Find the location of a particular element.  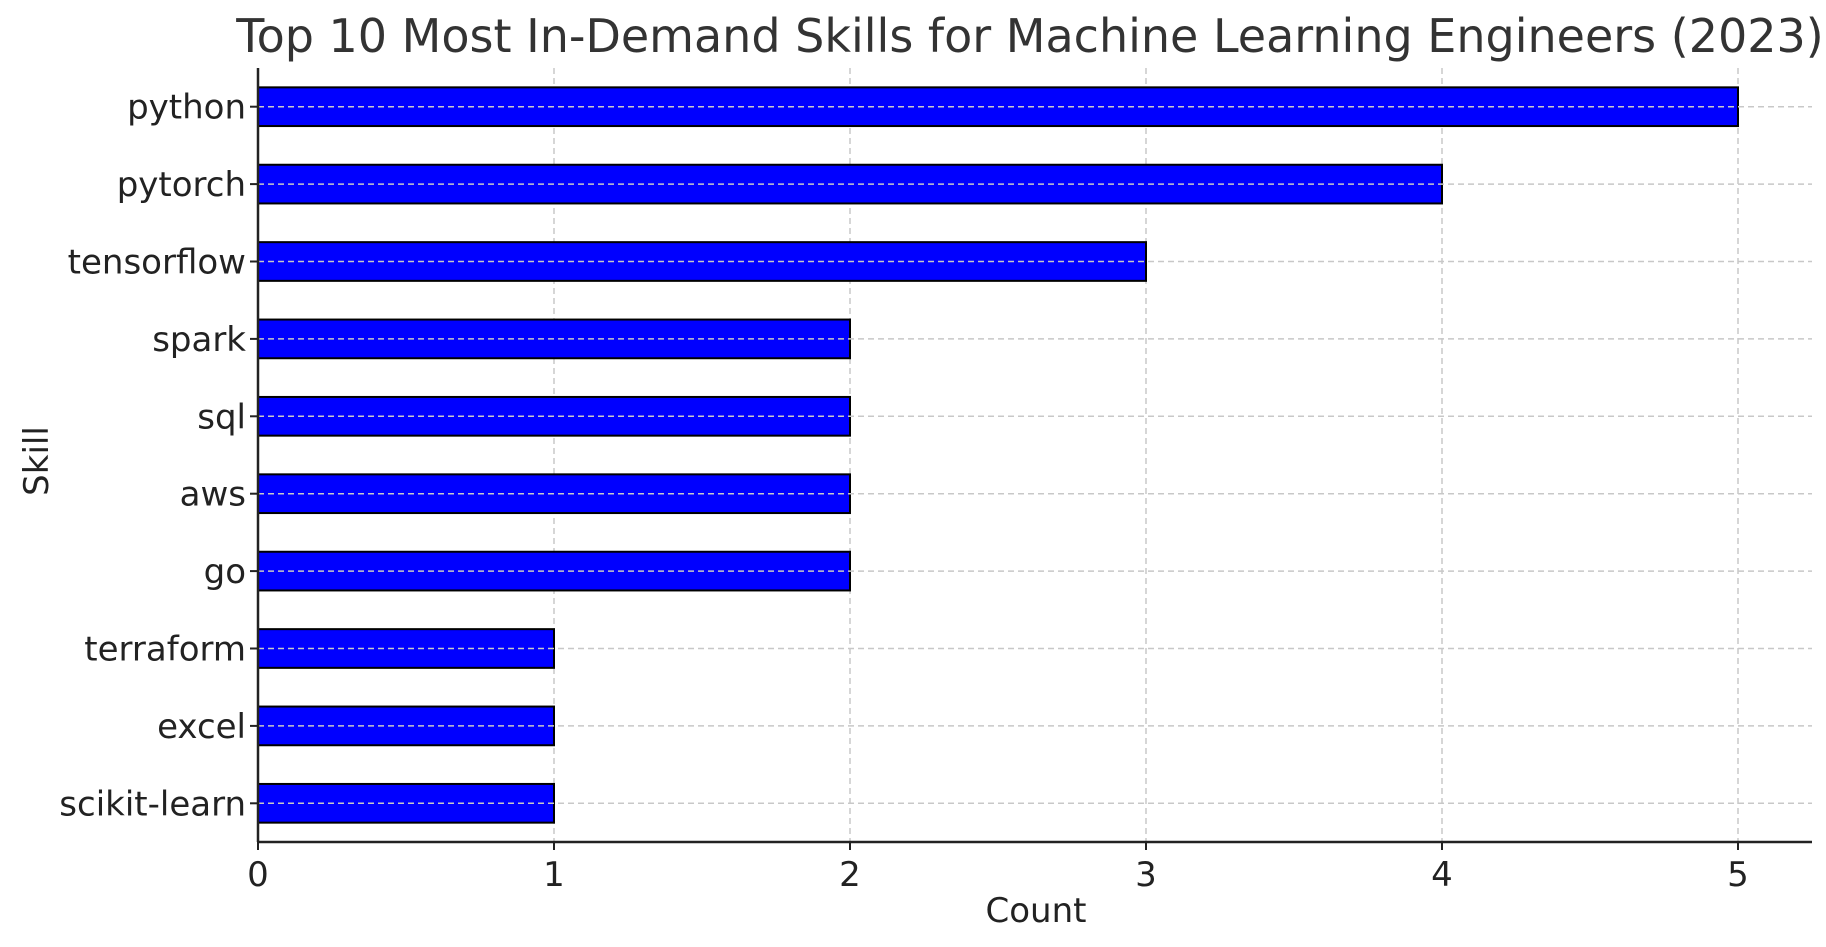

y-tick-label-terraform: terraform is located at coordinates (165, 650).